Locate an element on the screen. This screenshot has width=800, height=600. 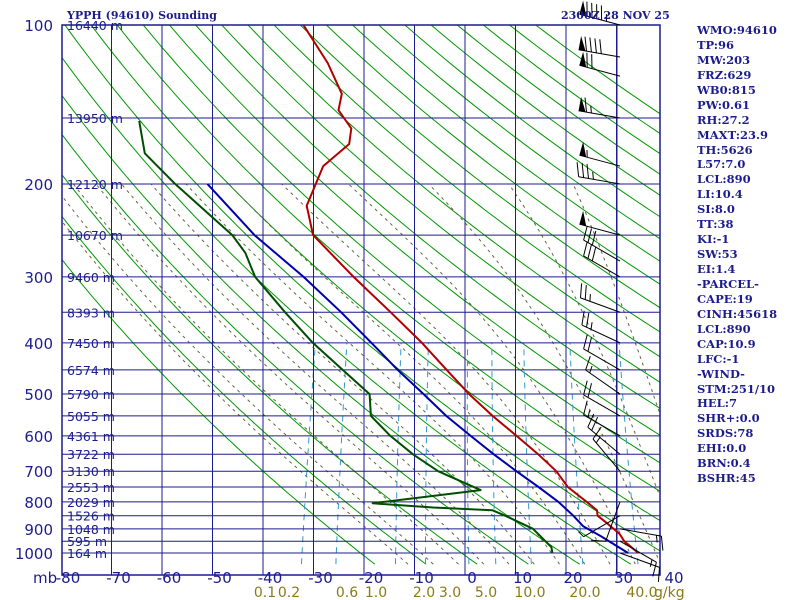
pressure-tick-label: 700 is located at coordinates (38, 472).